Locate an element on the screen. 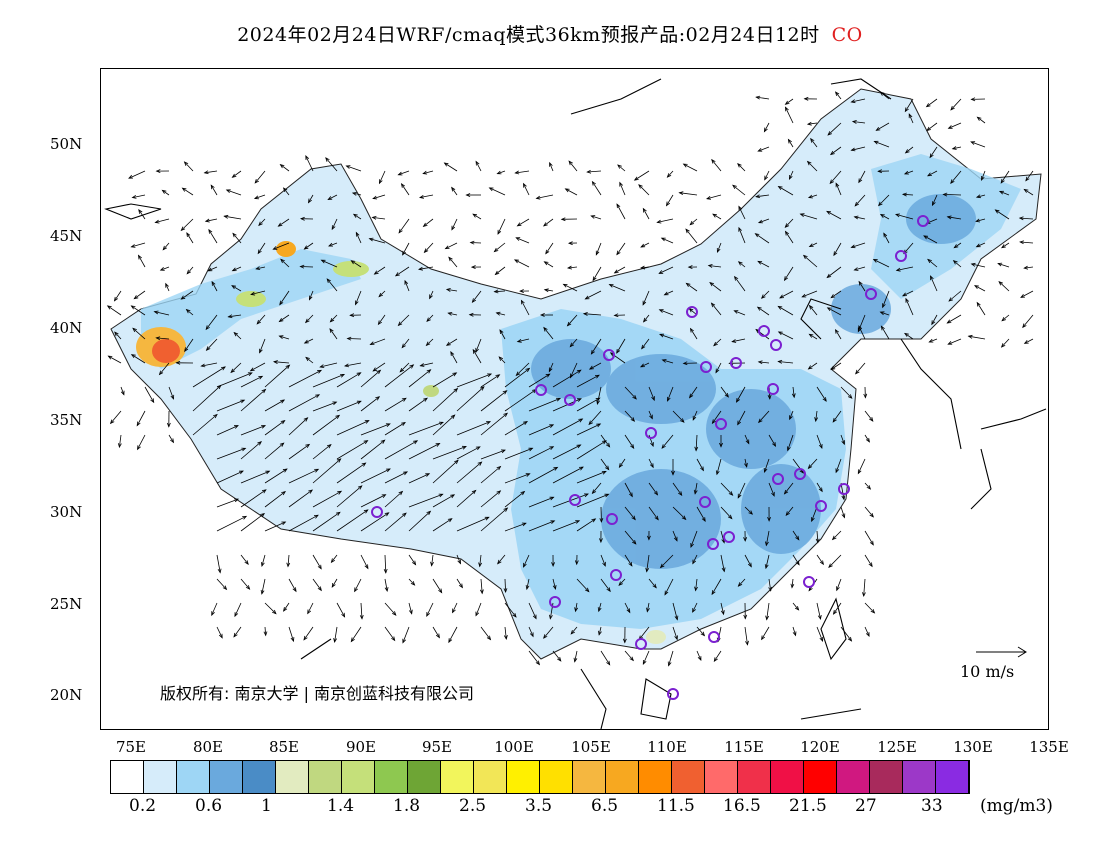 The width and height of the screenshot is (1100, 850). lat-label: 50N is located at coordinates (66, 144).